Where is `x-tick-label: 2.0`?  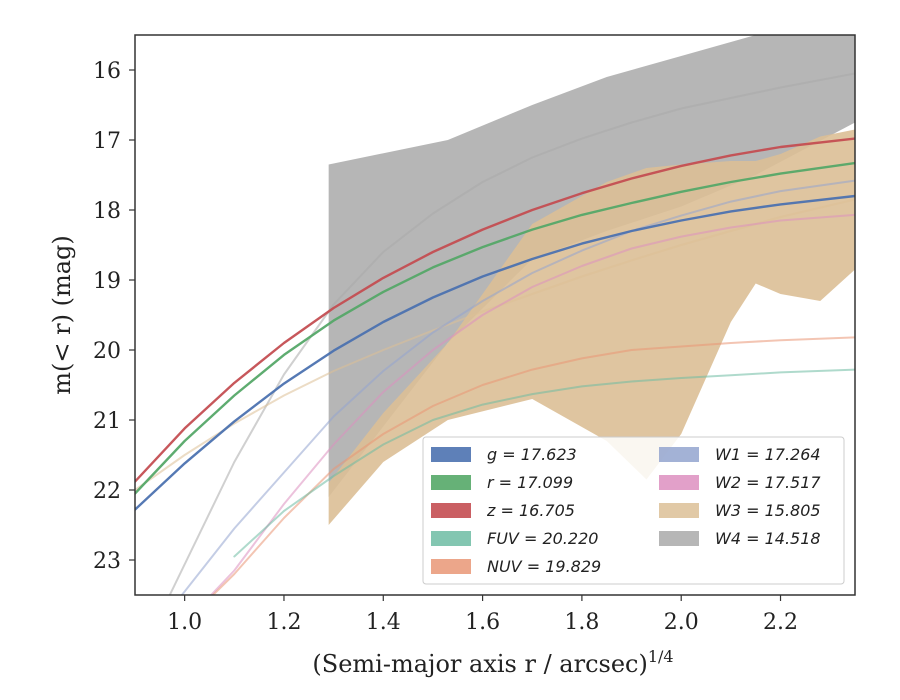 x-tick-label: 2.0 is located at coordinates (681, 622).